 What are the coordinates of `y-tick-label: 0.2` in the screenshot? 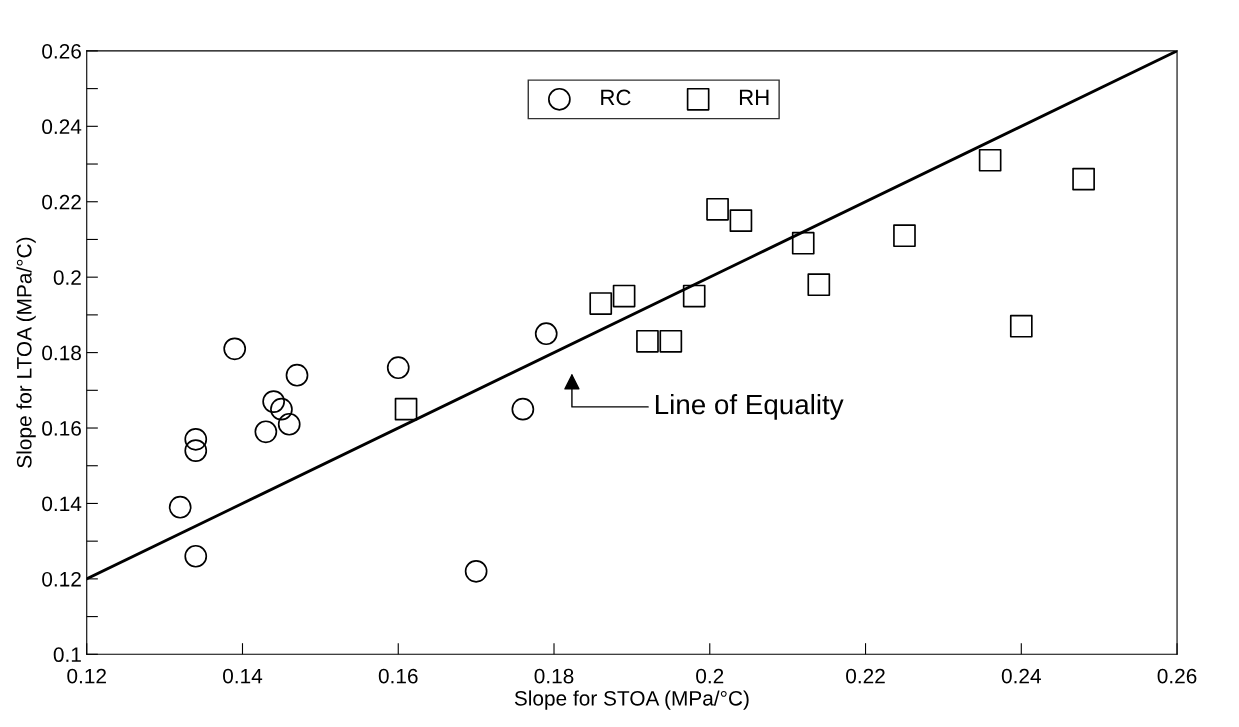 It's located at (67, 277).